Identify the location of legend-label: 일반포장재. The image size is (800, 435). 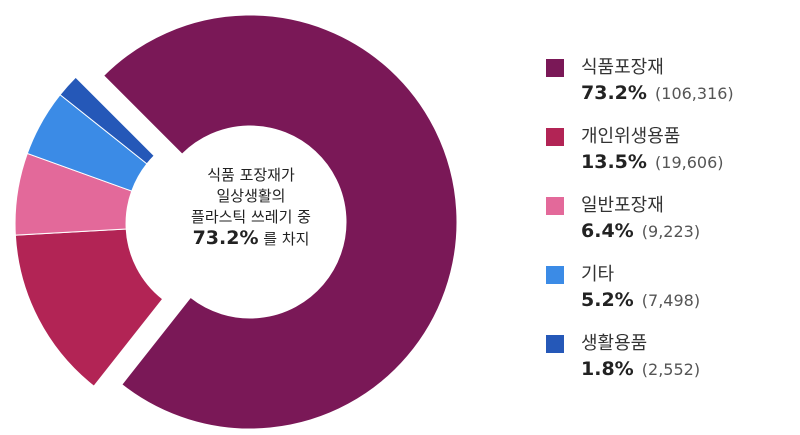
(622, 205).